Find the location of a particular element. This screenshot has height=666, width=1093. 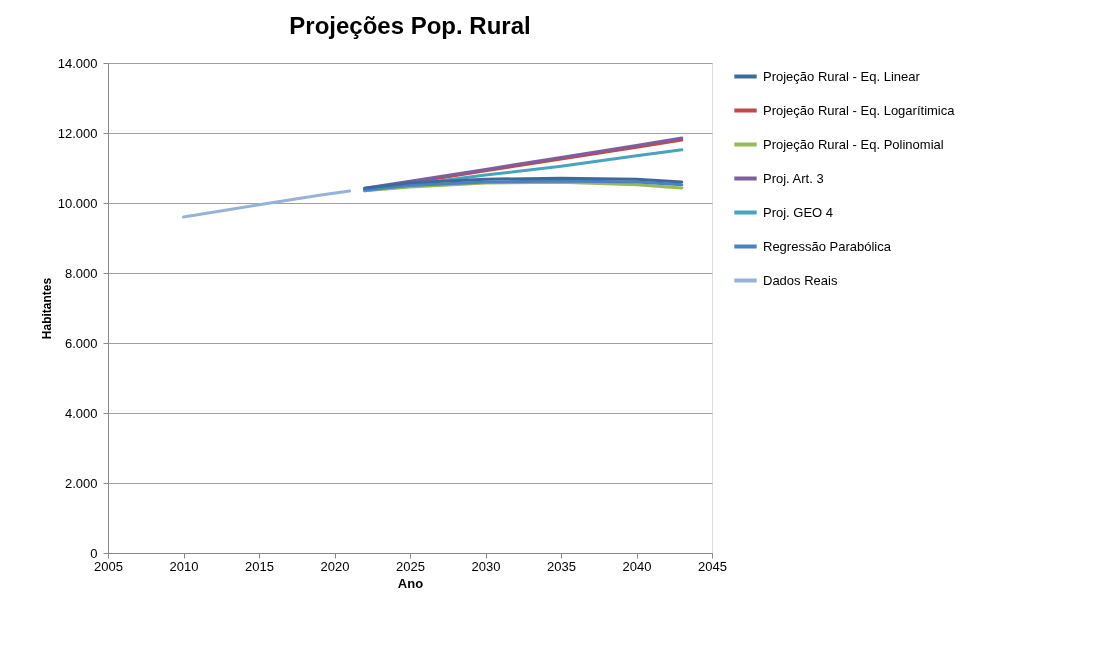

y-tick-label: 2.000 is located at coordinates (81, 483).